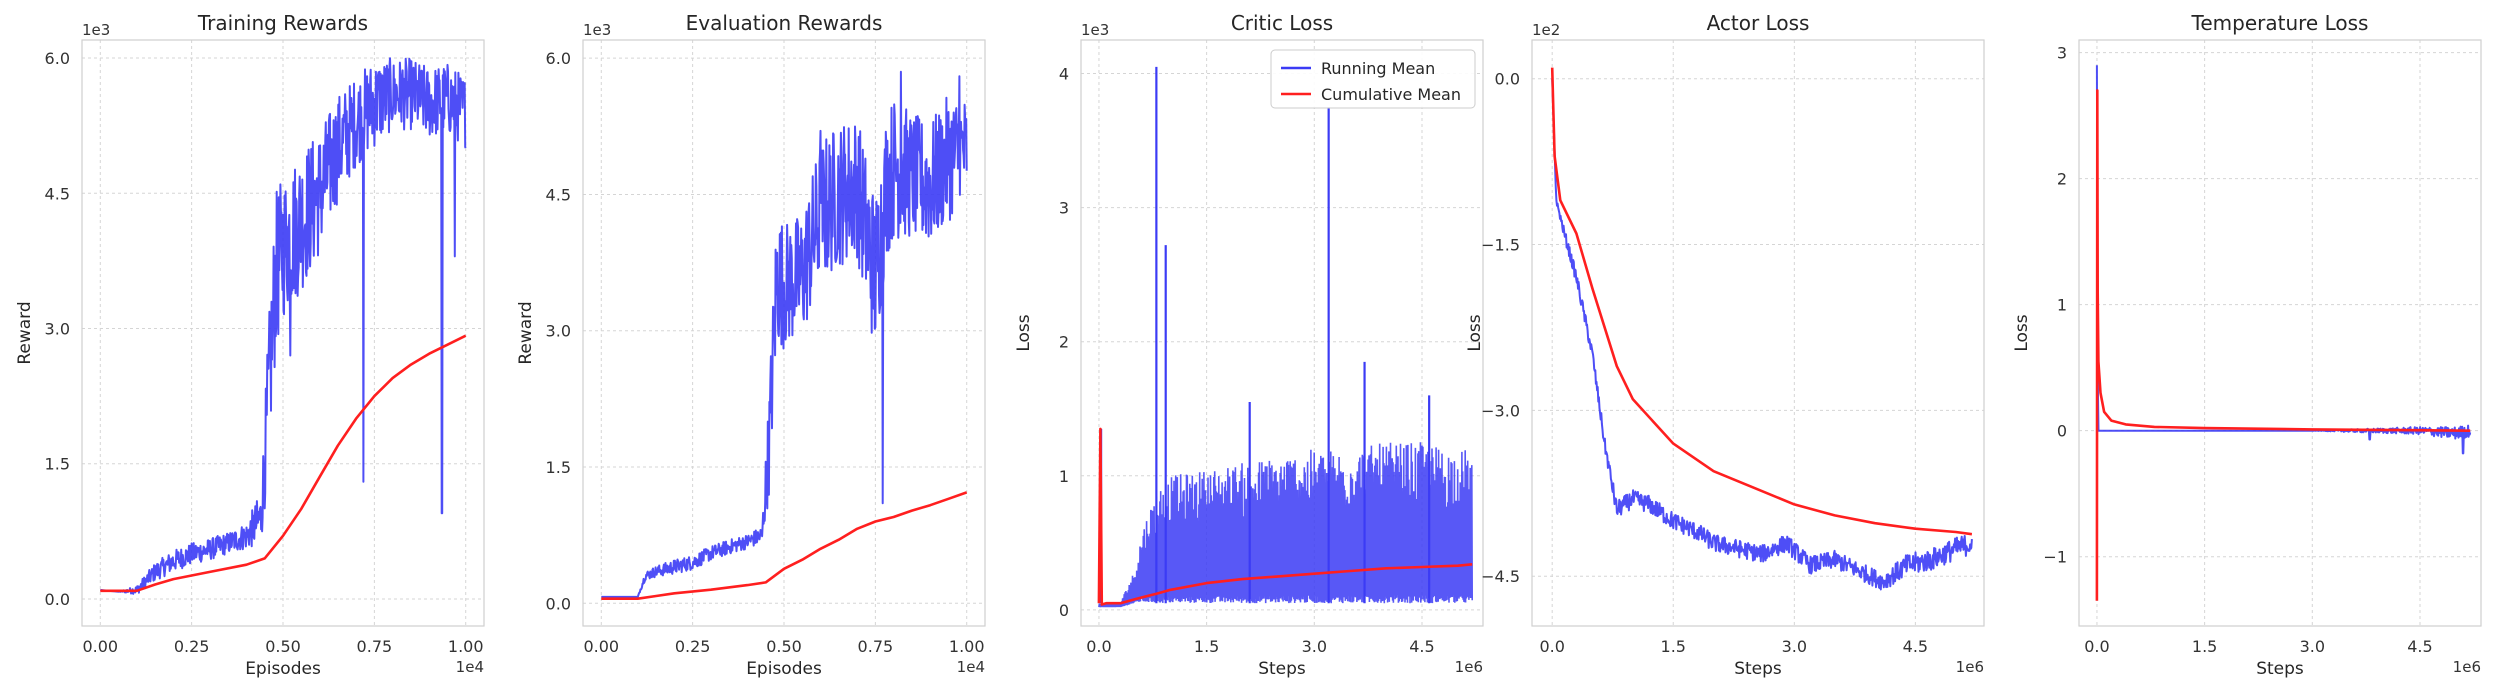 This screenshot has width=2500, height=700. Describe the element at coordinates (2055, 557) in the screenshot. I see `y-tick-label: −1` at that location.